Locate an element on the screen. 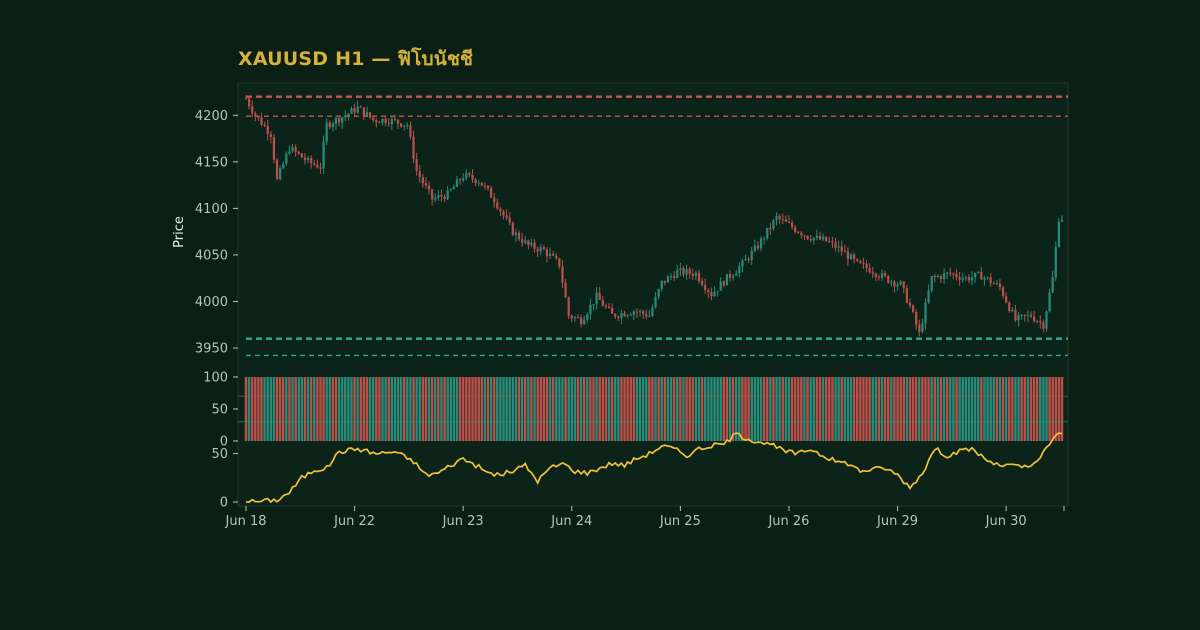  bar-tick-label: 50 is located at coordinates (219, 410).